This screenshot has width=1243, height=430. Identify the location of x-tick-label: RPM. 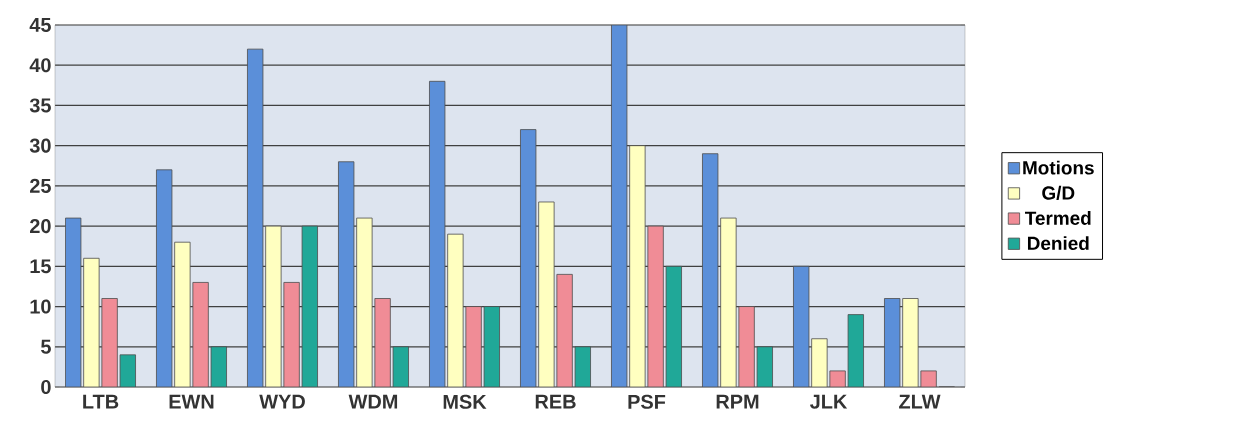
(737, 401).